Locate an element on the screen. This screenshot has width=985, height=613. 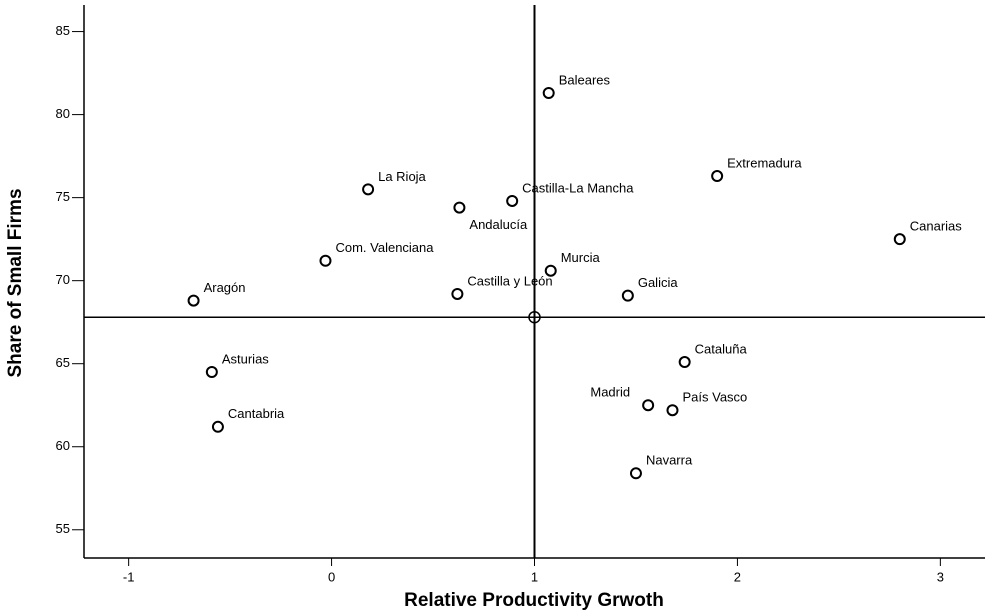
y-tick-label: 60 is located at coordinates (63, 445).